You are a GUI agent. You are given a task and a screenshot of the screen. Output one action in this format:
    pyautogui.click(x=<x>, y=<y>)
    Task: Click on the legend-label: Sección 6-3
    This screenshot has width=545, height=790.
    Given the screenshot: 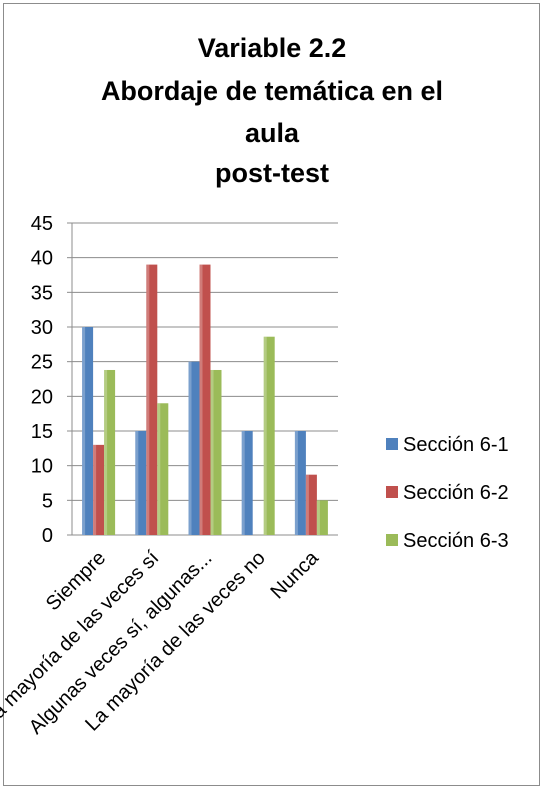 What is the action you would take?
    pyautogui.click(x=456, y=541)
    